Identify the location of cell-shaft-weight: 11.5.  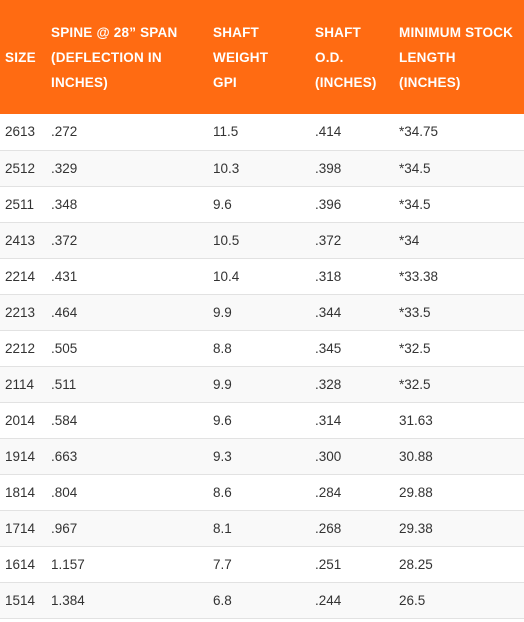
(226, 132).